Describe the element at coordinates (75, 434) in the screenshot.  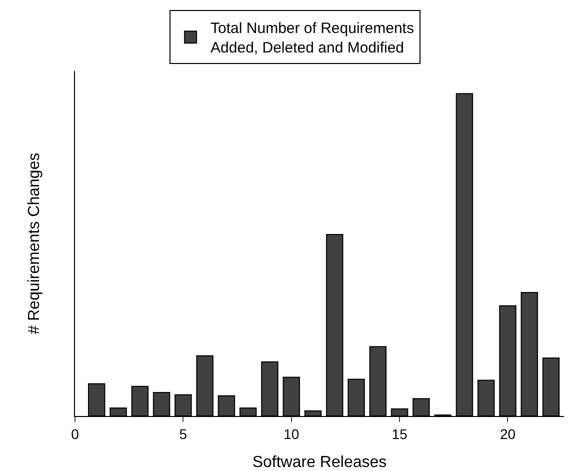
I see `x-tick-label: 0` at that location.